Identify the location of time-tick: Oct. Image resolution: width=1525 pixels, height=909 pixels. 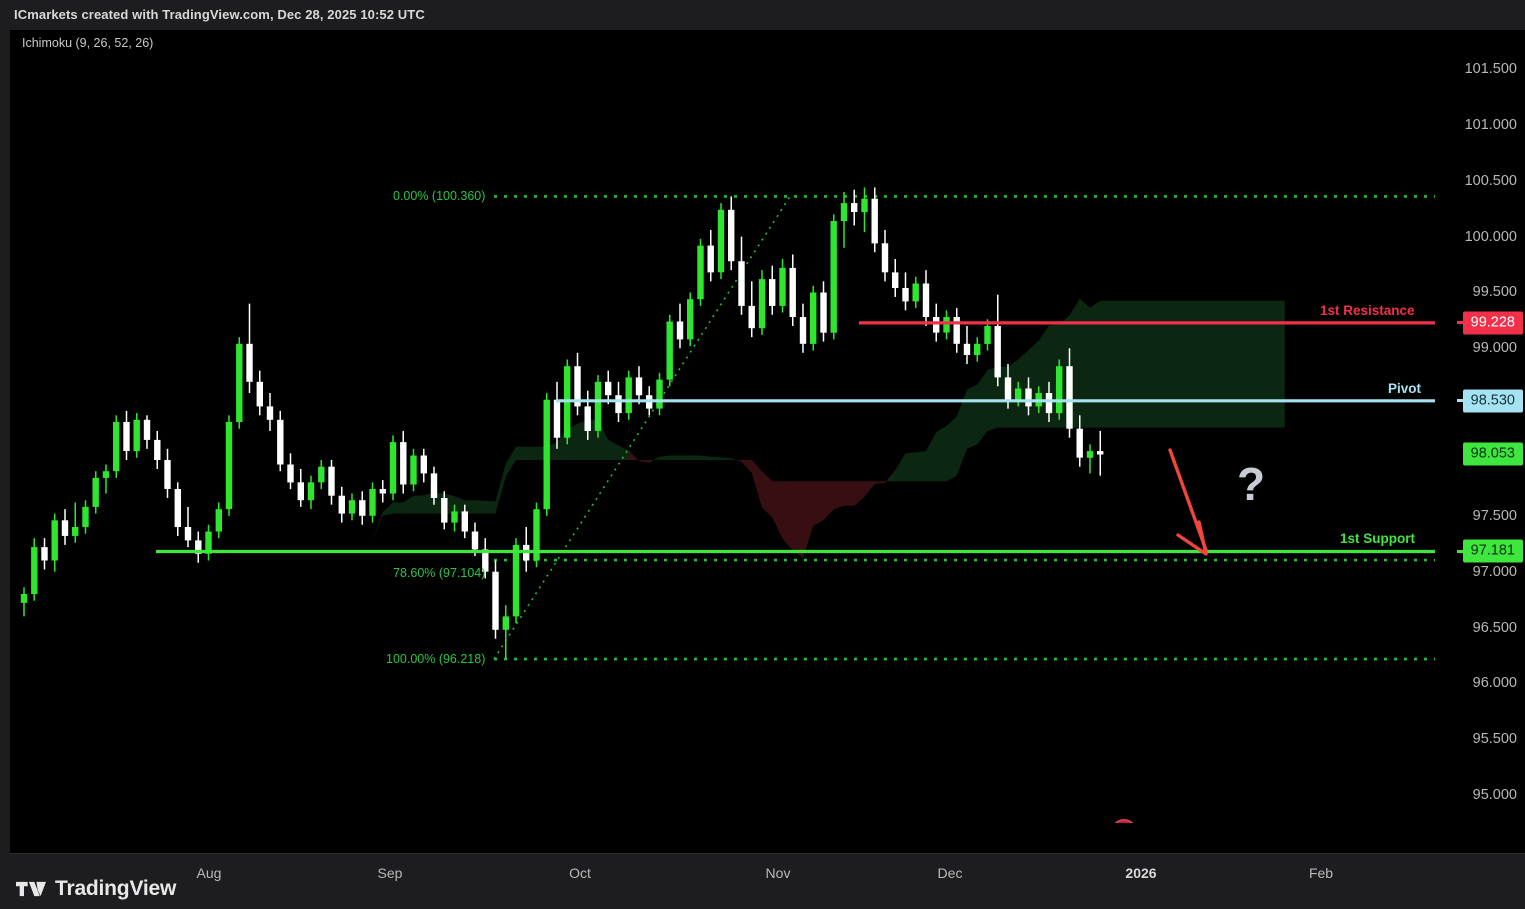
(580, 873).